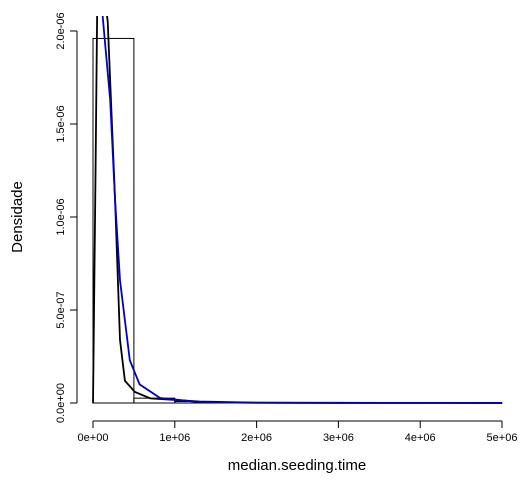 Image resolution: width=526 pixels, height=483 pixels. Describe the element at coordinates (256, 438) in the screenshot. I see `x-tick-label: 2e+06` at that location.